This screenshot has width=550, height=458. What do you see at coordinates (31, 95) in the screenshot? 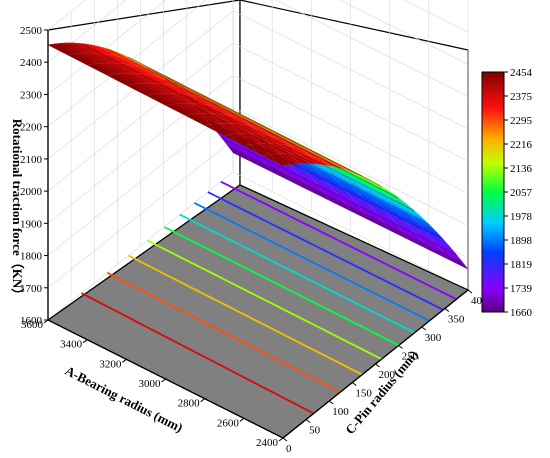
I see `z-tick-label: 2300` at bounding box center [31, 95].